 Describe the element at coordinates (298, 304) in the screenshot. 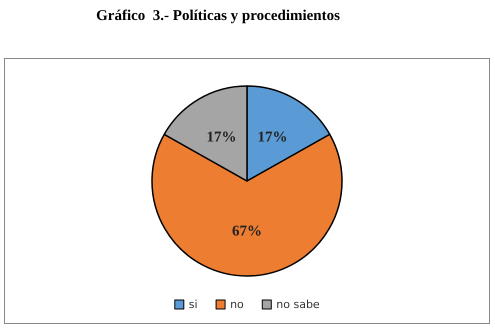

I see `legend-label: no sabe` at that location.